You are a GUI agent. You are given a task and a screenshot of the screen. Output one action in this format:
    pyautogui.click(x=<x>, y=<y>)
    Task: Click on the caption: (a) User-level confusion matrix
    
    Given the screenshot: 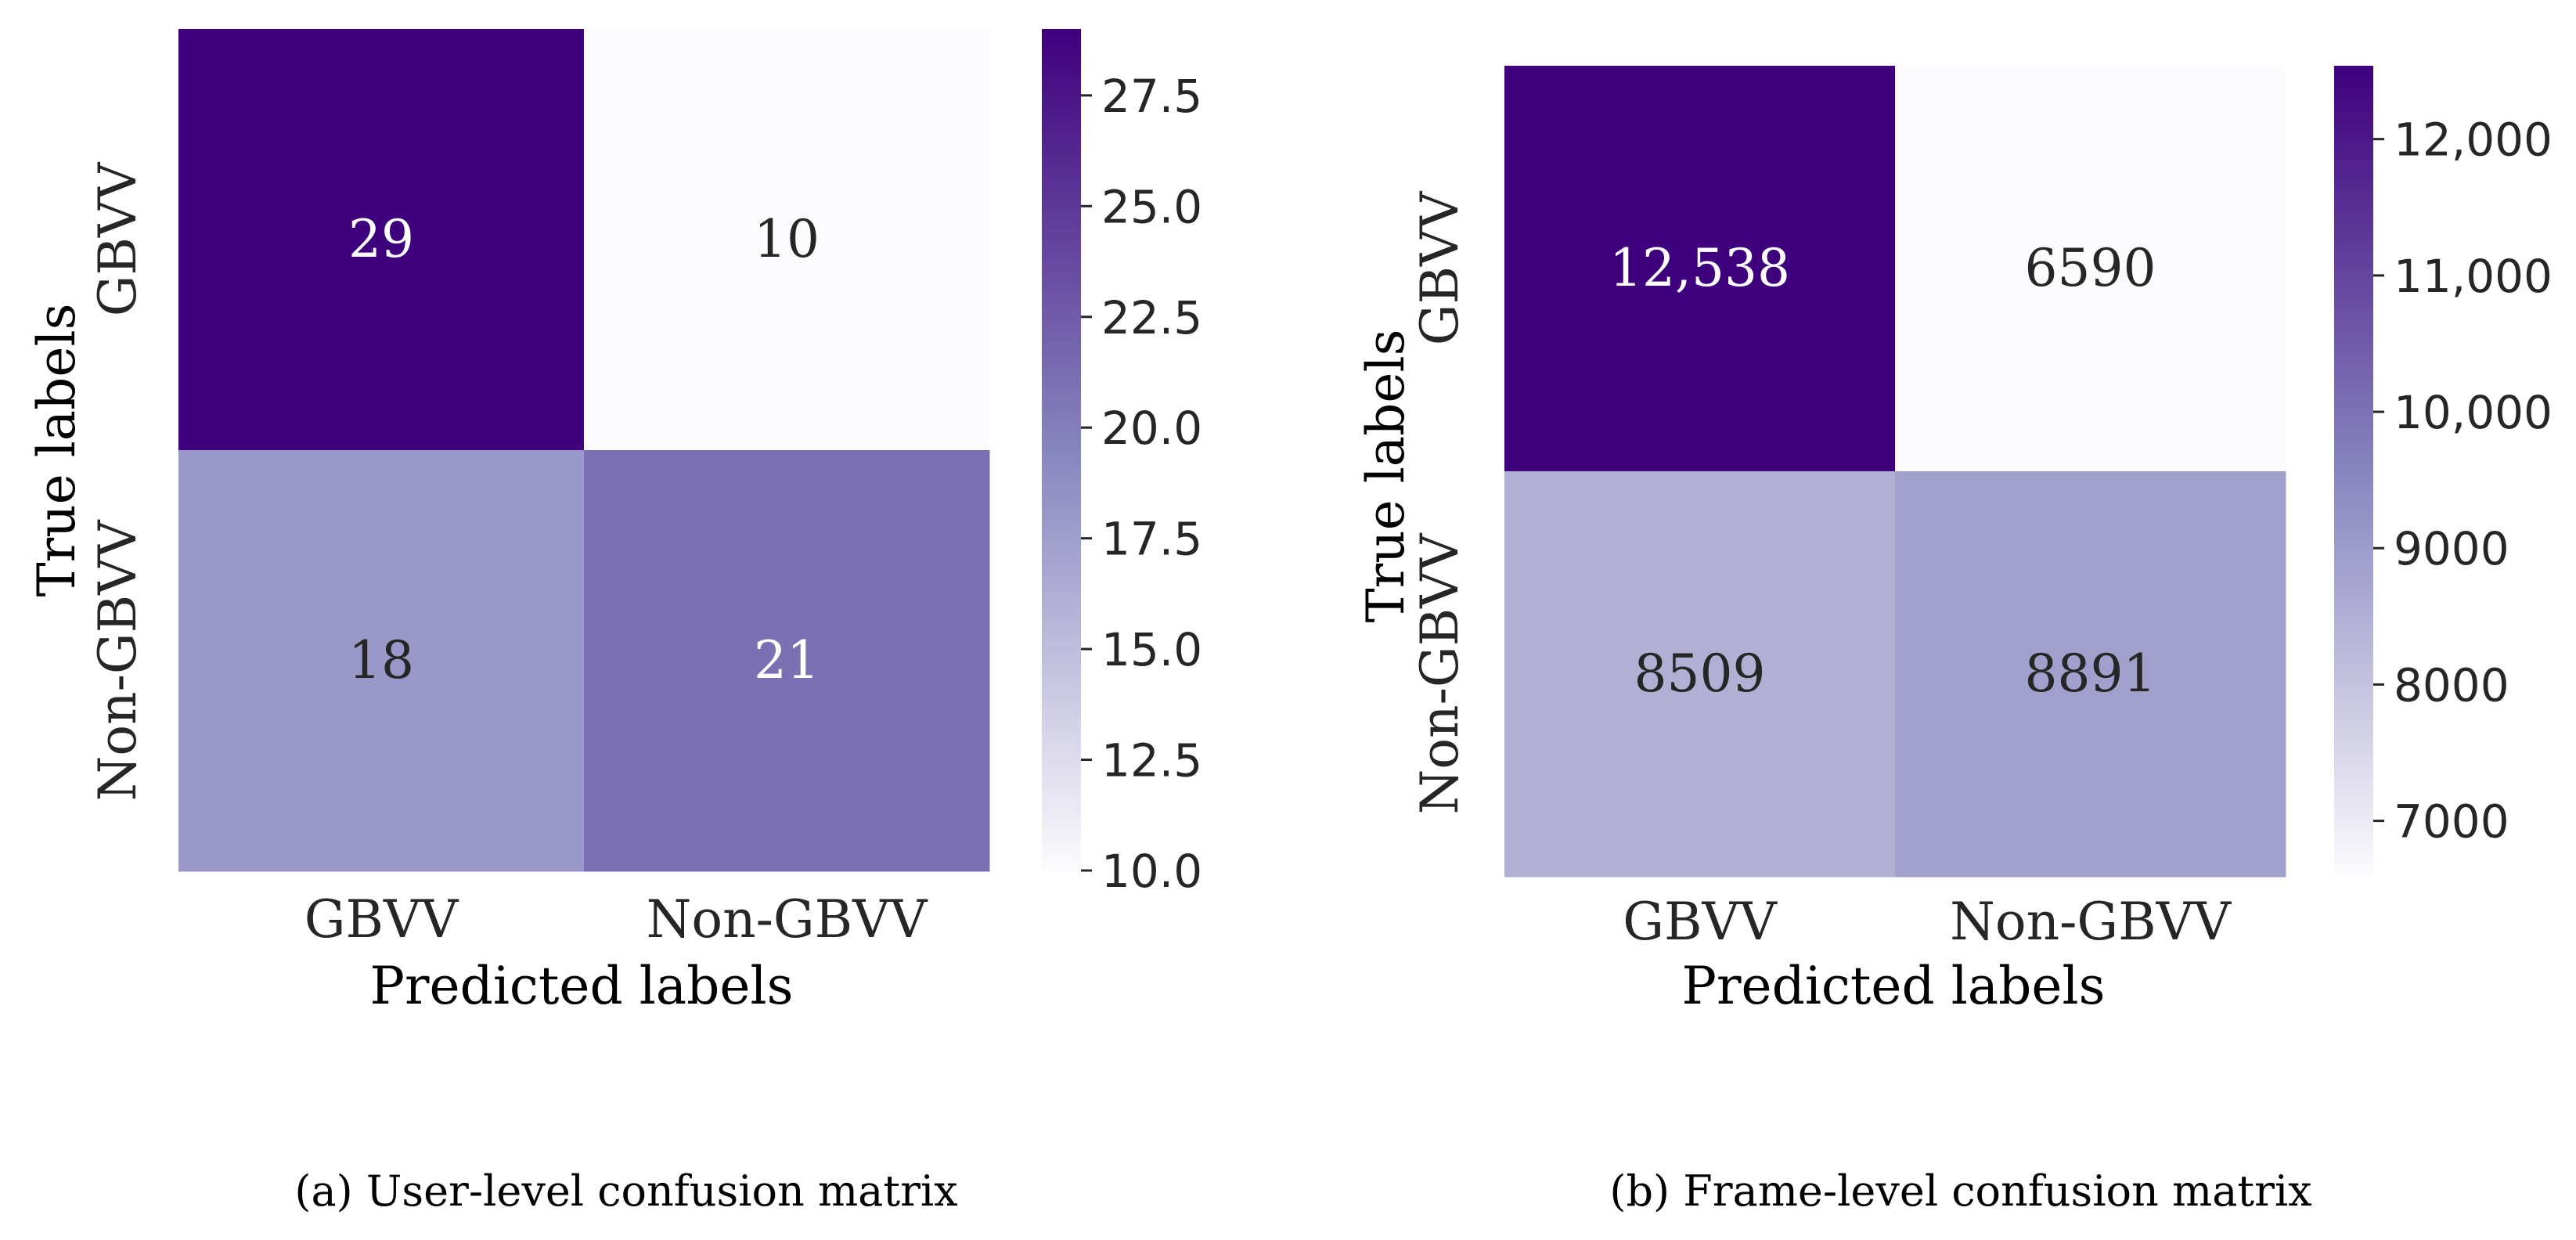 What is the action you would take?
    pyautogui.click(x=625, y=1191)
    